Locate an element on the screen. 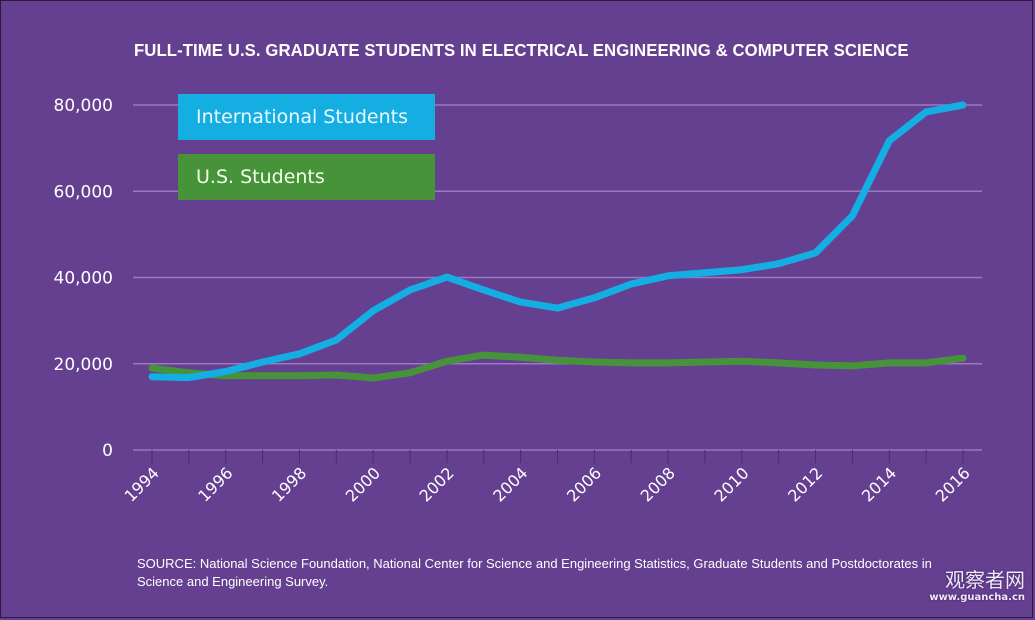 This screenshot has height=620, width=1035. x-tick-label: 1994 is located at coordinates (142, 484).